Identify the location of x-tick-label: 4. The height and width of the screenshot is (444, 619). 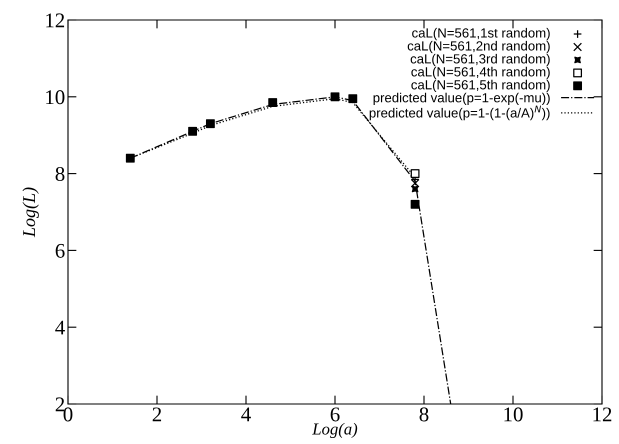
(246, 415).